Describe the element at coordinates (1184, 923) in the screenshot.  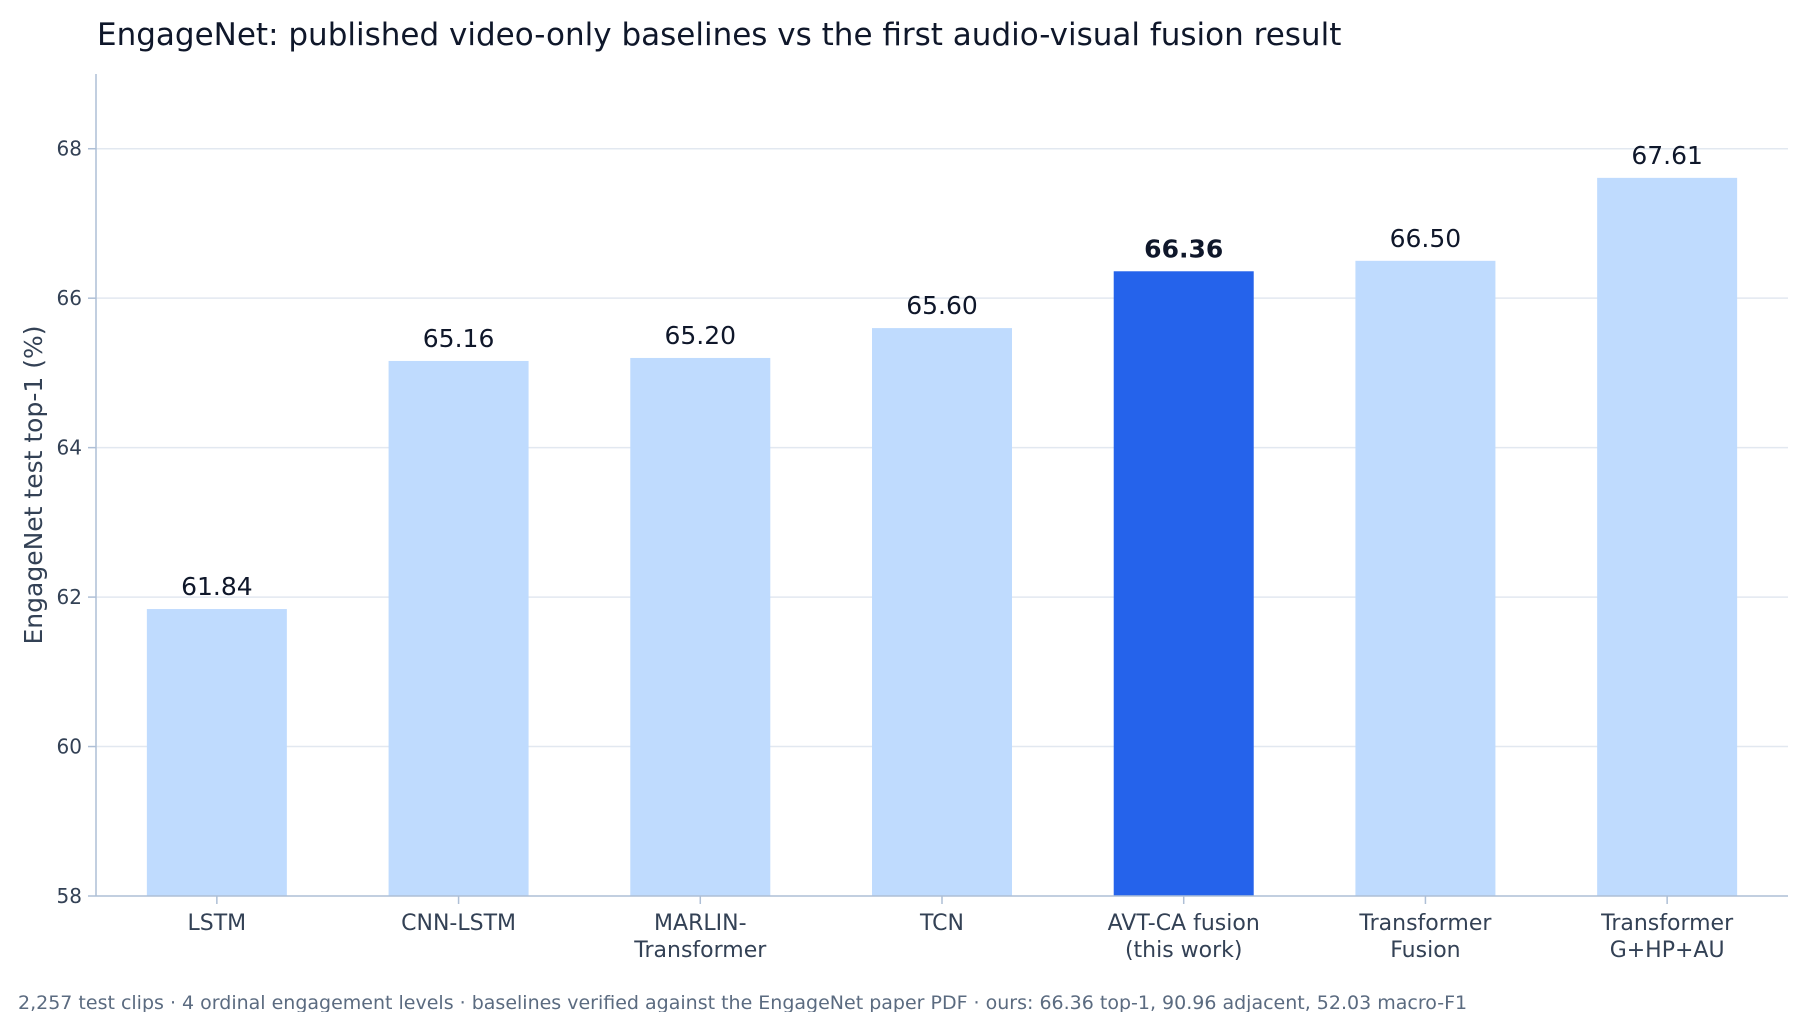
I see `x-tick-label: AVT-CA fusion` at that location.